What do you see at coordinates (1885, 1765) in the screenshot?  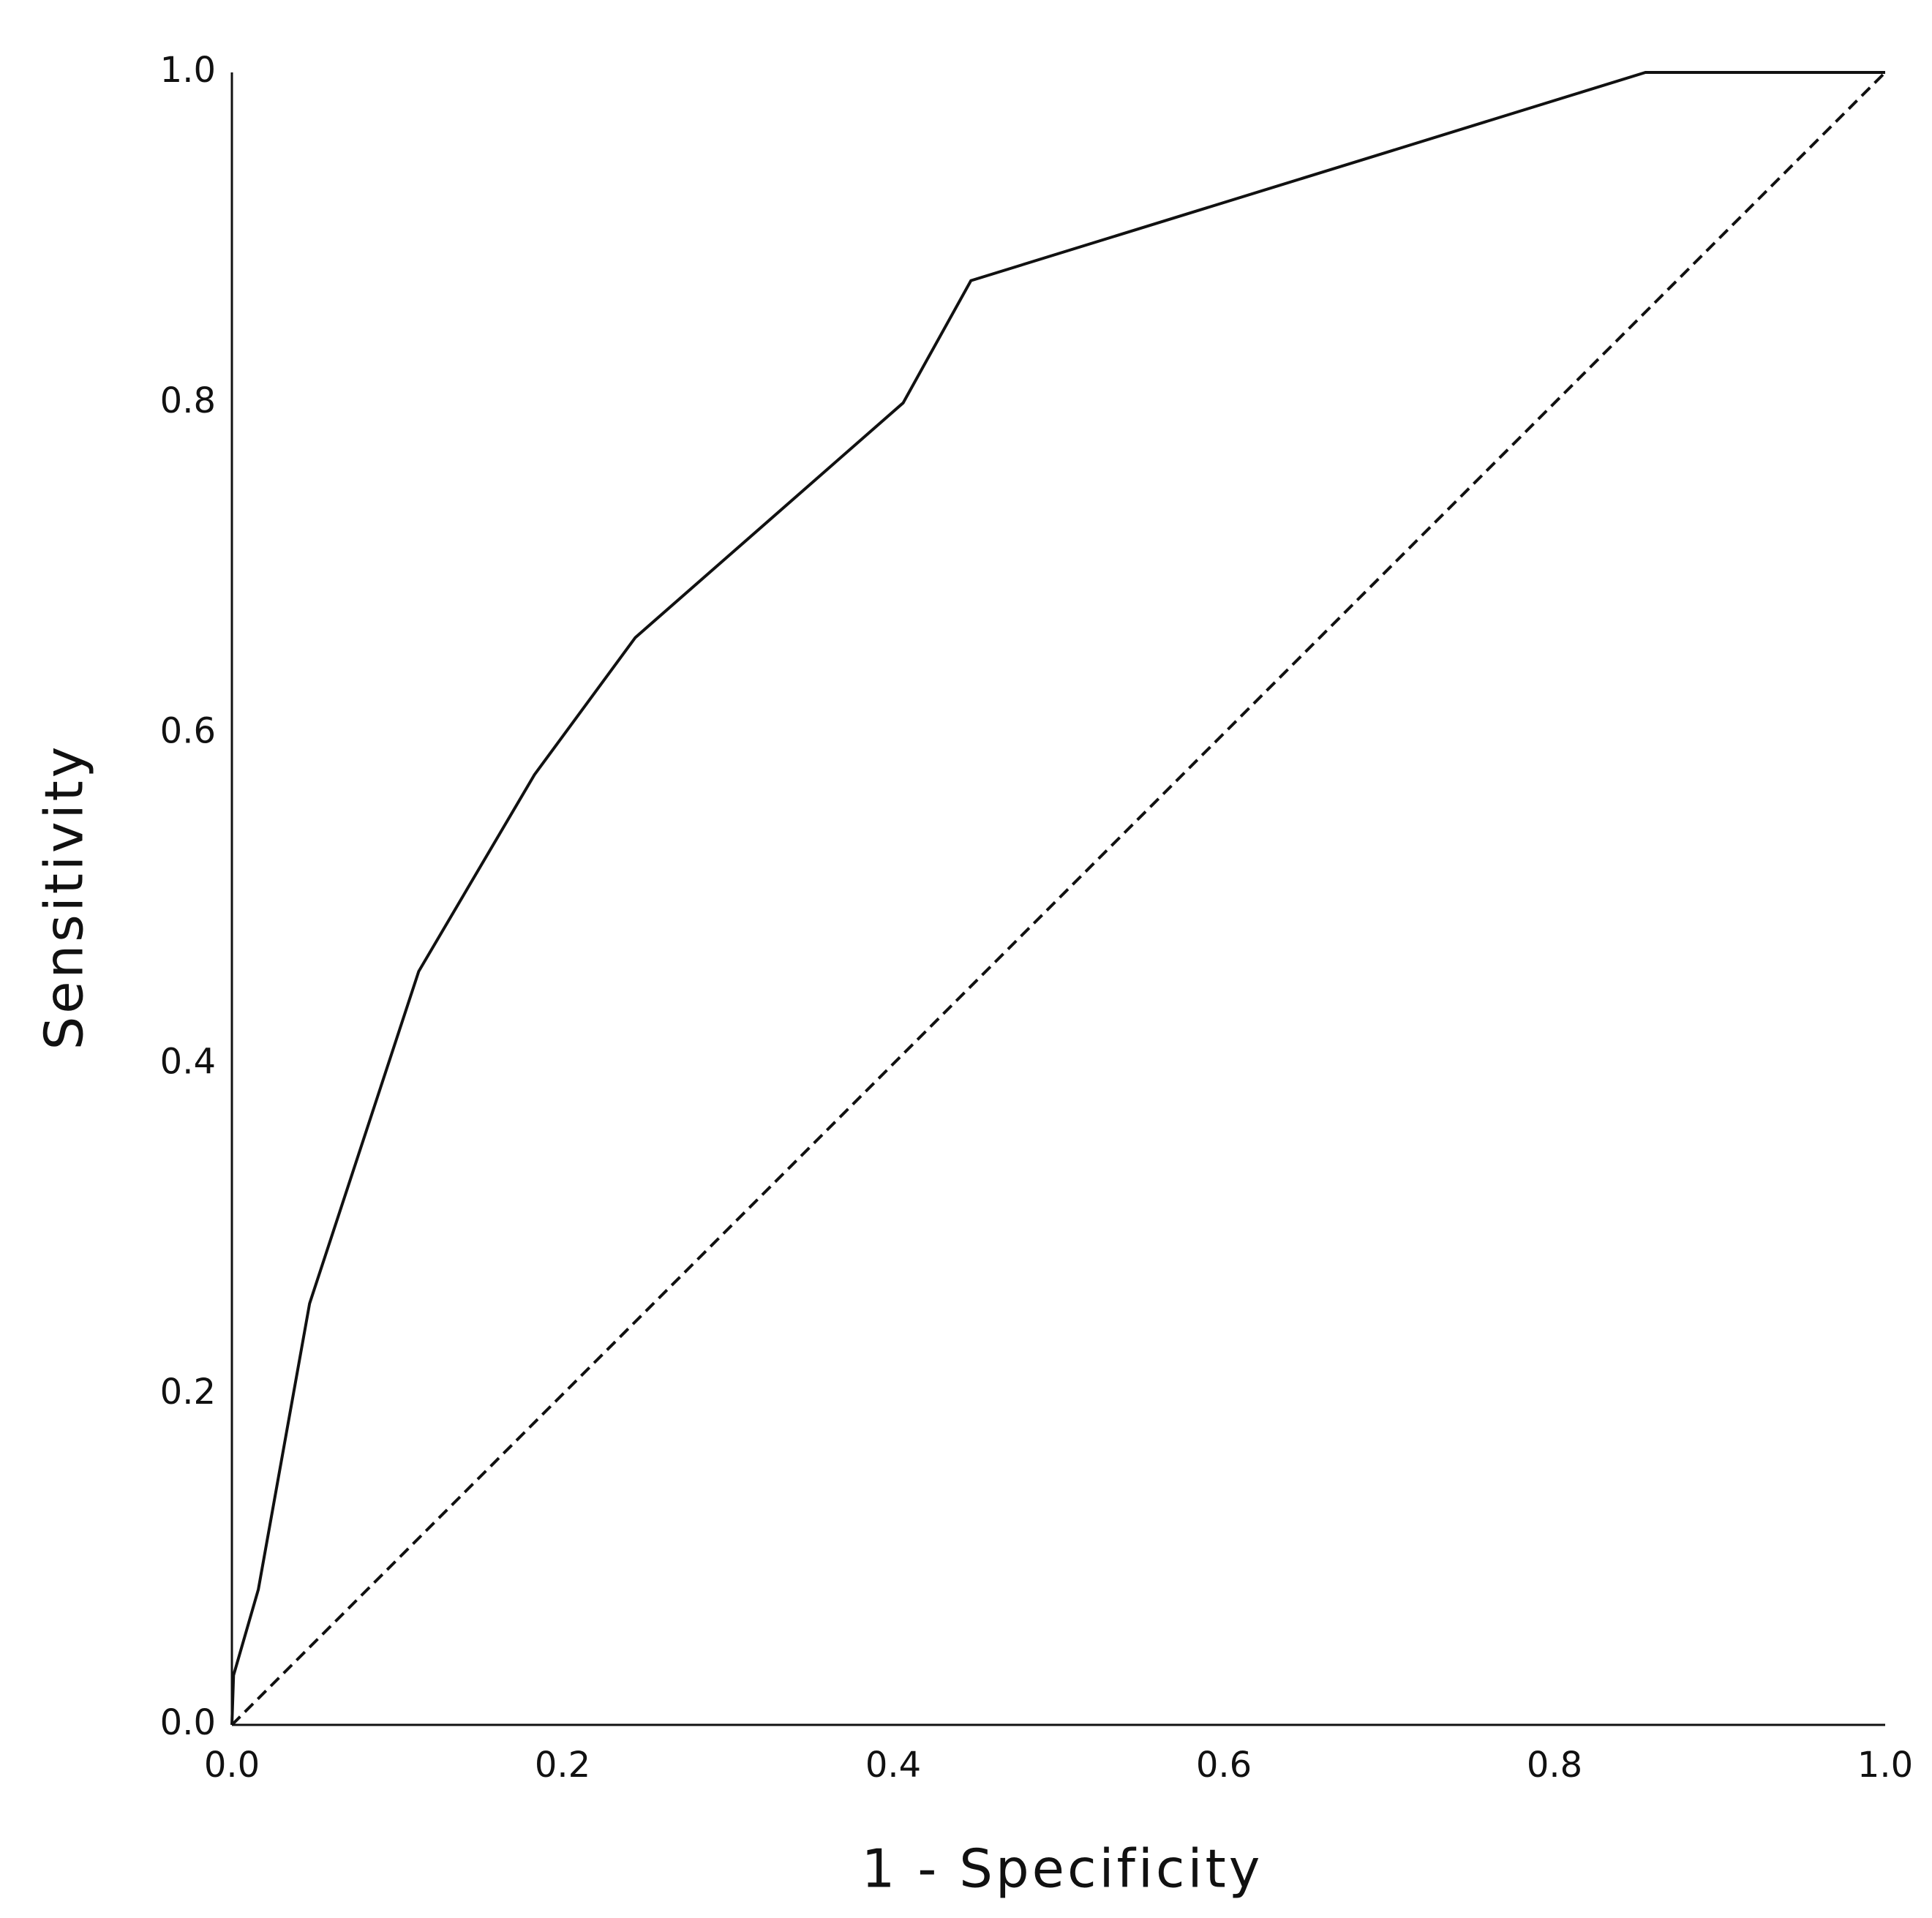 I see `x-tick-label: 1.0` at bounding box center [1885, 1765].